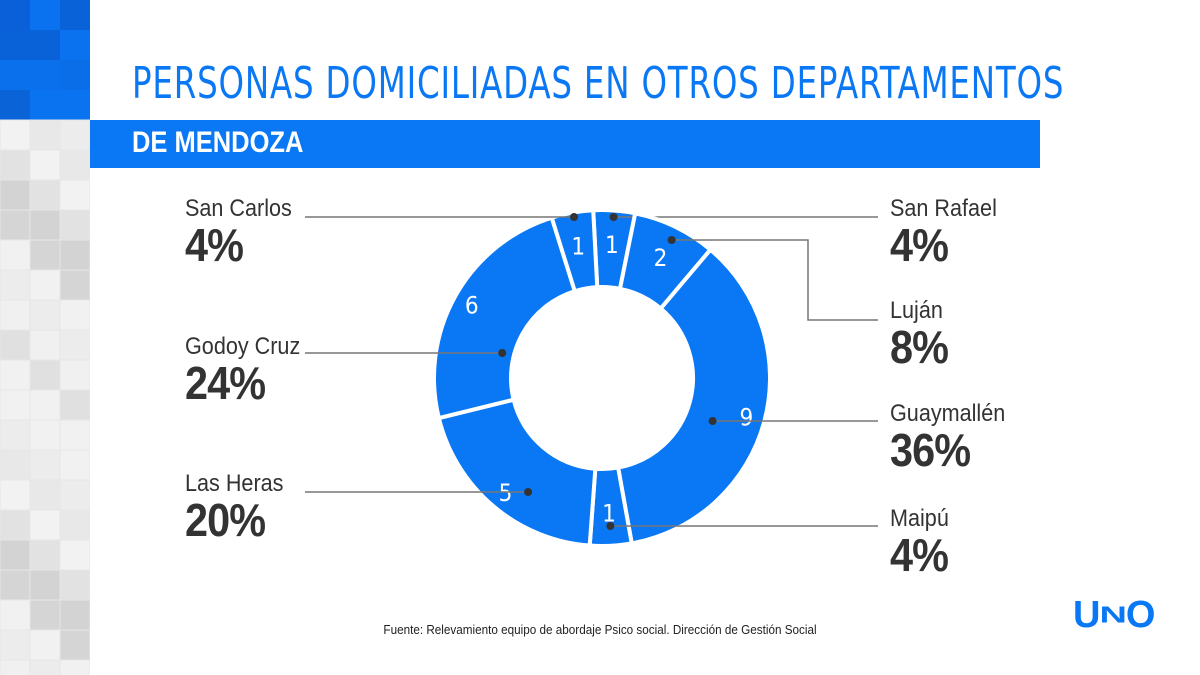 The height and width of the screenshot is (675, 1200). What do you see at coordinates (238, 208) in the screenshot?
I see `category-name: San Carlos` at bounding box center [238, 208].